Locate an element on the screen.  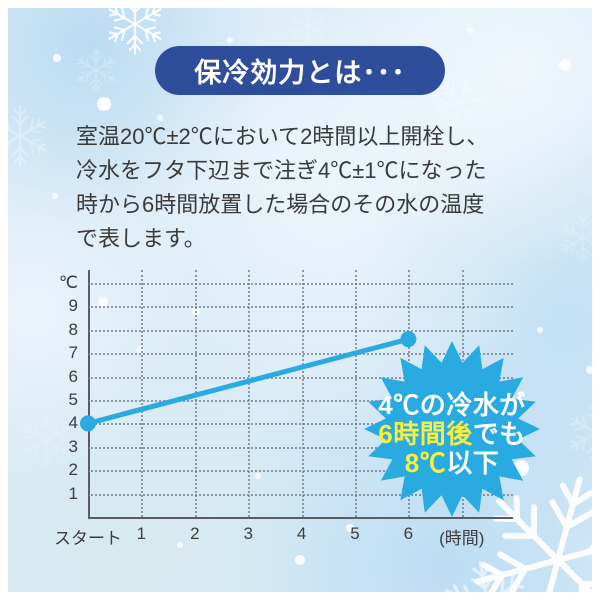
y-axis-tick-label: 6 is located at coordinates (73, 376).